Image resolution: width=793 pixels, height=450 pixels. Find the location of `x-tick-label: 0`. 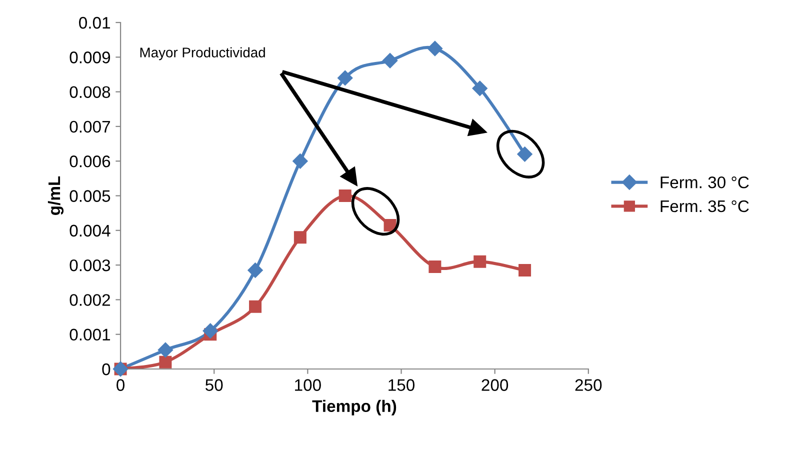

x-tick-label: 0 is located at coordinates (120, 385).